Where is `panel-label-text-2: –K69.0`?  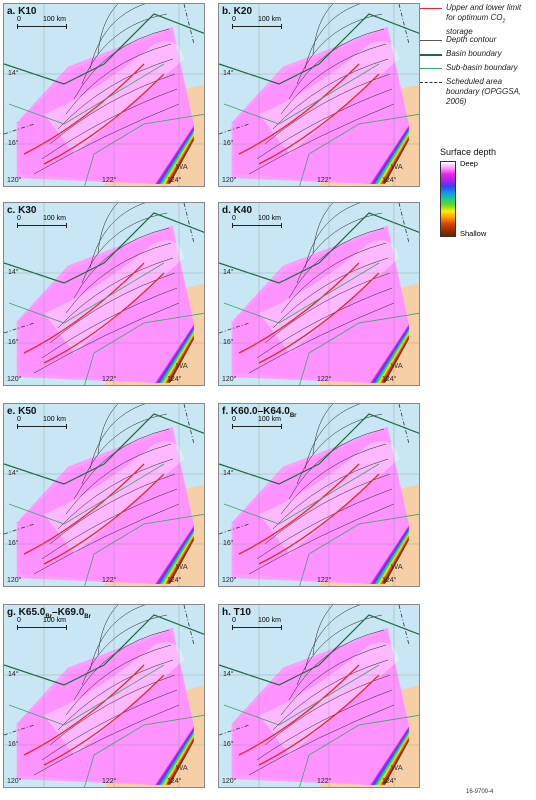 panel-label-text-2: –K69.0 is located at coordinates (68, 612).